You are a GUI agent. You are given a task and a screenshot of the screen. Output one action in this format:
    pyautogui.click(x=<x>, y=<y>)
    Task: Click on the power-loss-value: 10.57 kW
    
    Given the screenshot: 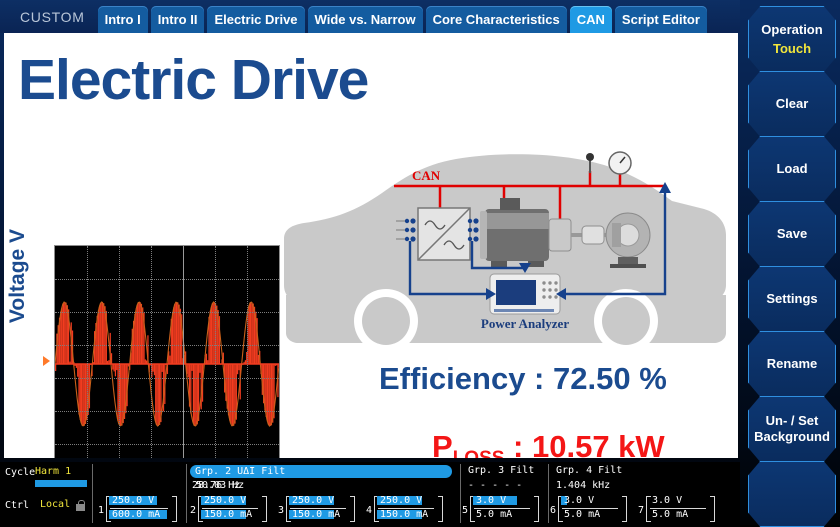 What is the action you would take?
    pyautogui.click(x=598, y=443)
    